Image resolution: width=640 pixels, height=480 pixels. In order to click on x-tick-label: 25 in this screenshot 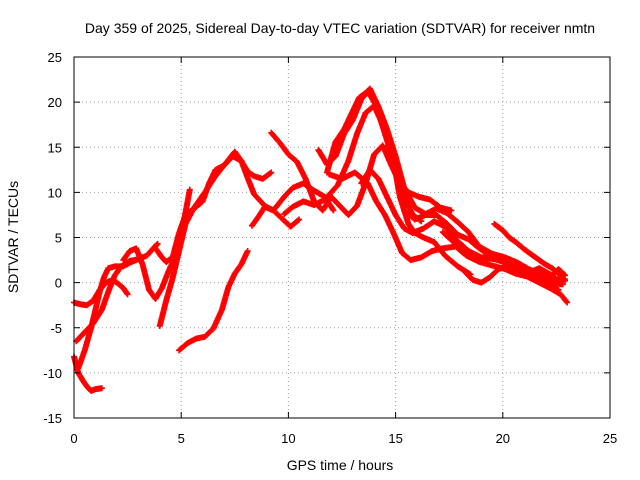, I will do `click(610, 438)`.